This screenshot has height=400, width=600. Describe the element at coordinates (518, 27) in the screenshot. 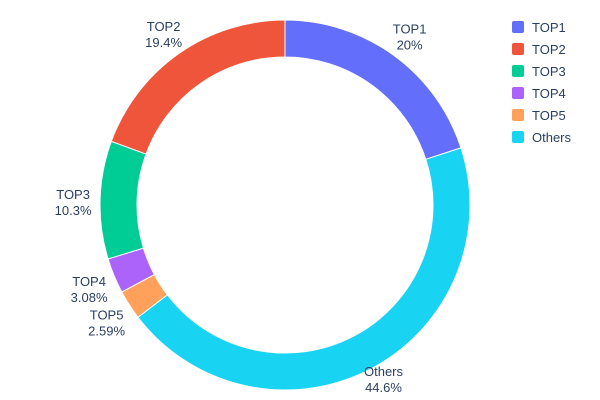

I see `legend-swatch-TOP1` at that location.